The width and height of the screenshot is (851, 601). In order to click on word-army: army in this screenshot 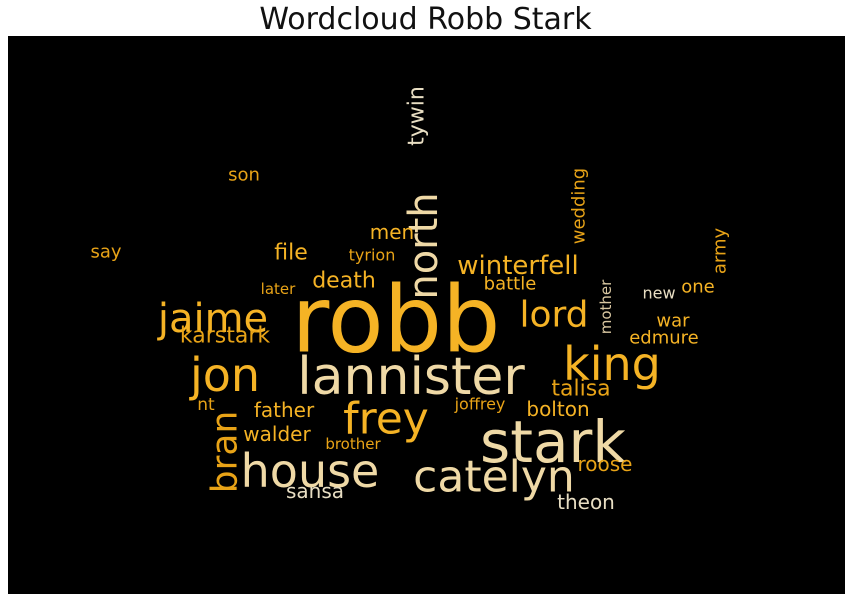, I will do `click(720, 251)`.